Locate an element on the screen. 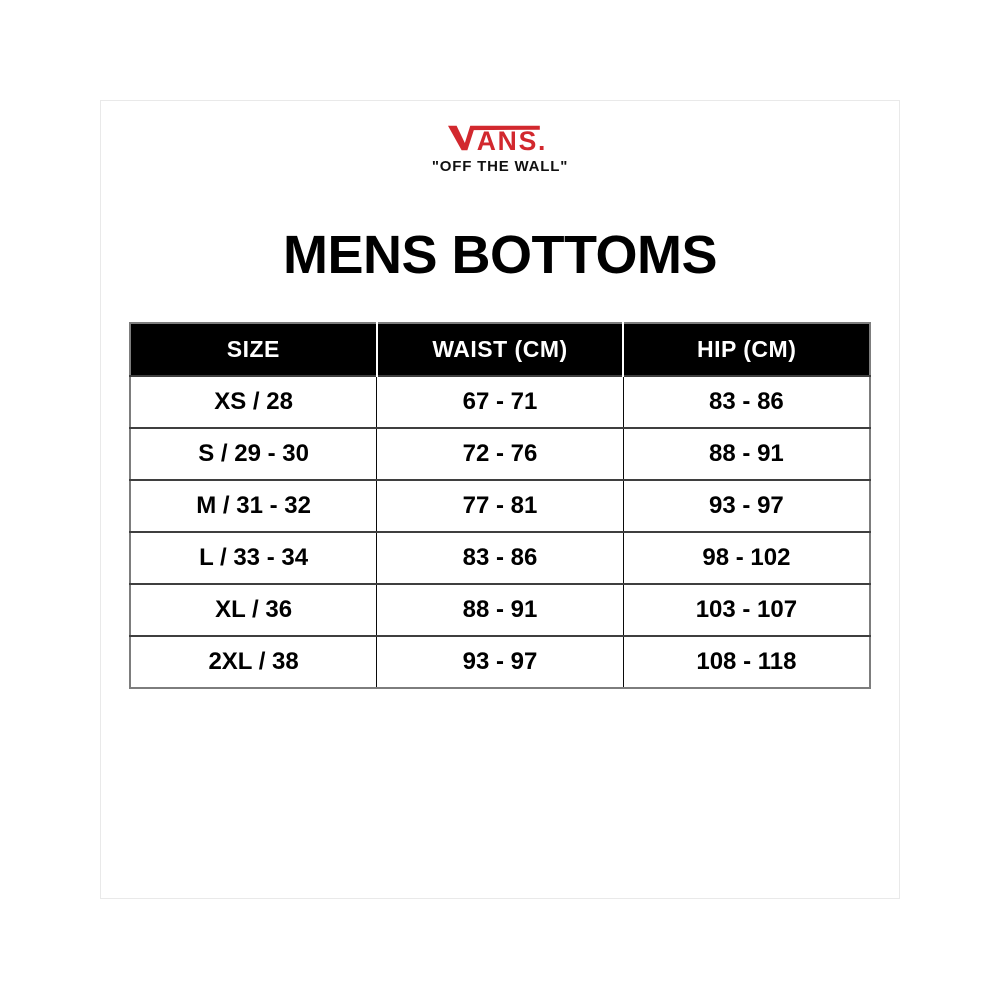  brand-logo-block: ANS. "OFF THE WALL" is located at coordinates (500, 138).